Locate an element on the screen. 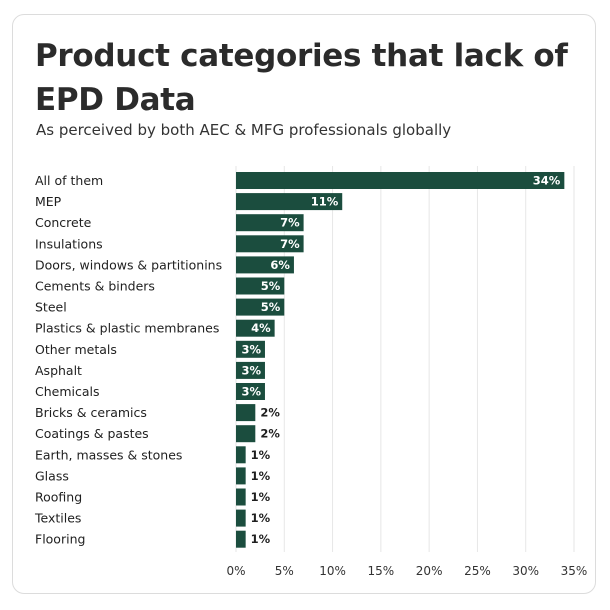 The width and height of the screenshot is (610, 610). category-label: Textiles is located at coordinates (57, 518).